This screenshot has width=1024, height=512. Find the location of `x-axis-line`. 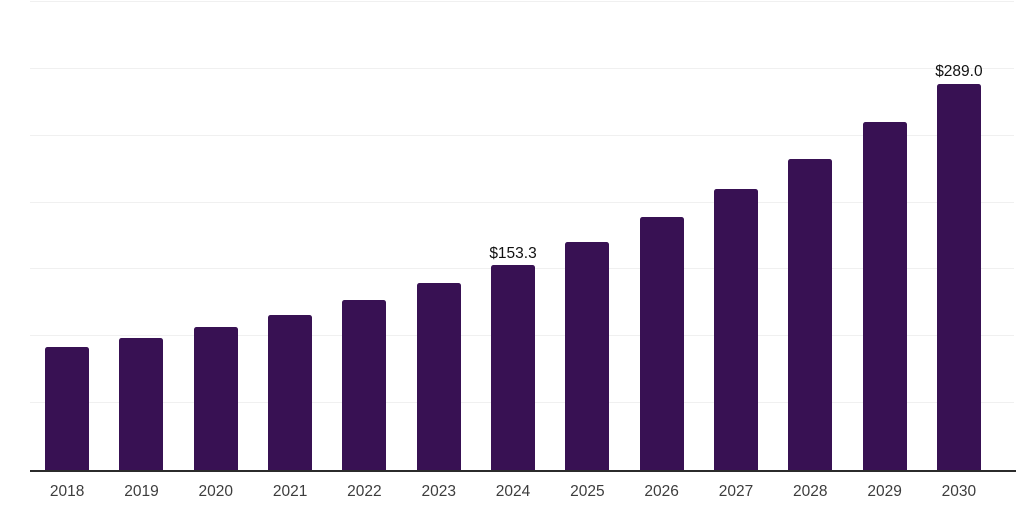

x-axis-line is located at coordinates (523, 471).